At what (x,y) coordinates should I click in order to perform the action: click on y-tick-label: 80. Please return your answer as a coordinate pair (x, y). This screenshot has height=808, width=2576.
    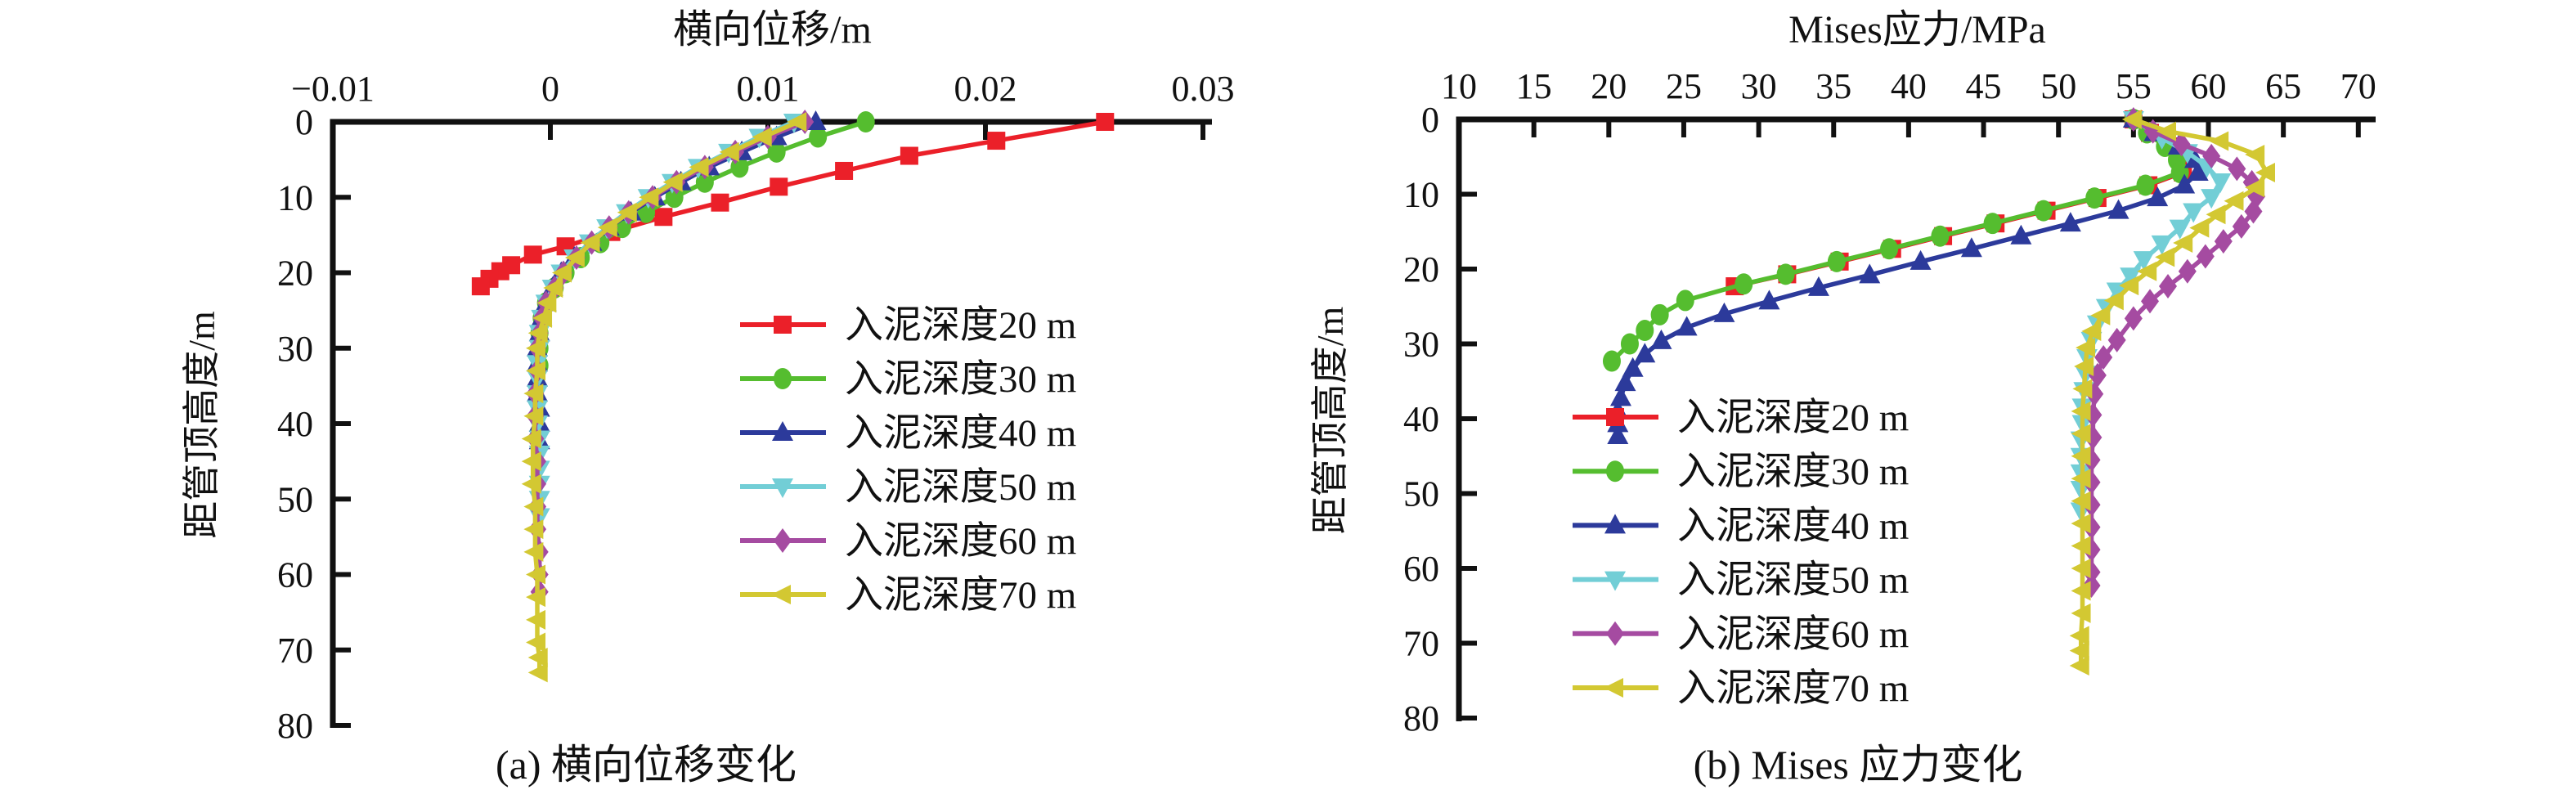
    Looking at the image, I should click on (1421, 718).